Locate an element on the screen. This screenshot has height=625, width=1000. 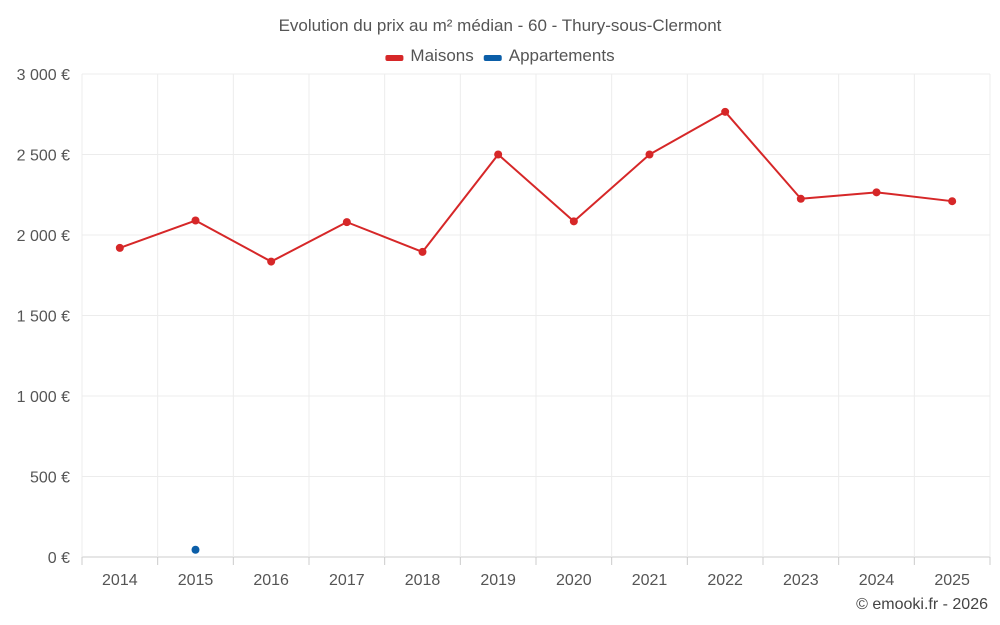
y-tick-label: 2 000 € is located at coordinates (43, 236).